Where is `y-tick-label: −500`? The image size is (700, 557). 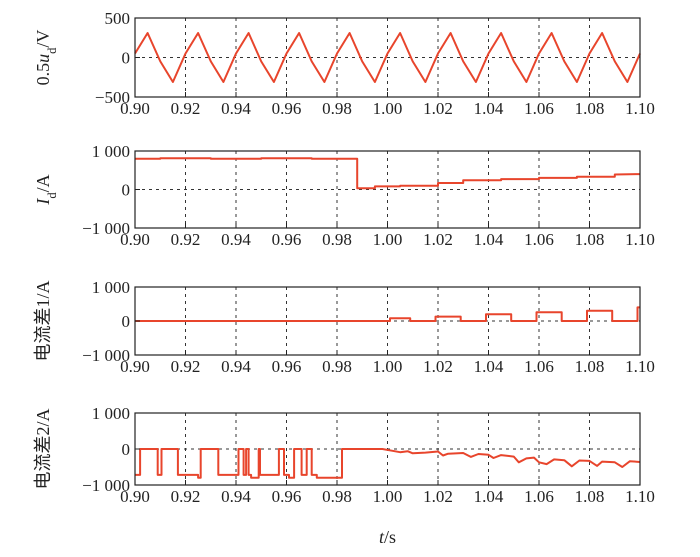 y-tick-label: −500 is located at coordinates (112, 97).